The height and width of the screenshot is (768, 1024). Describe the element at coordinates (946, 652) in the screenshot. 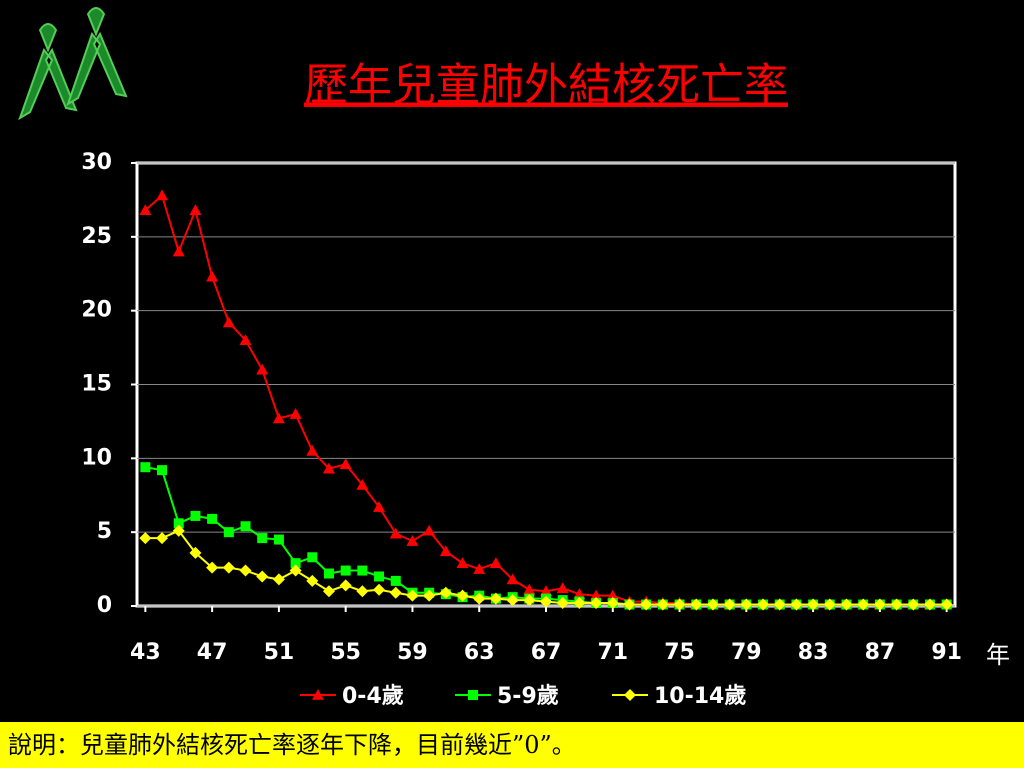

I see `x-tick-label: 91` at that location.